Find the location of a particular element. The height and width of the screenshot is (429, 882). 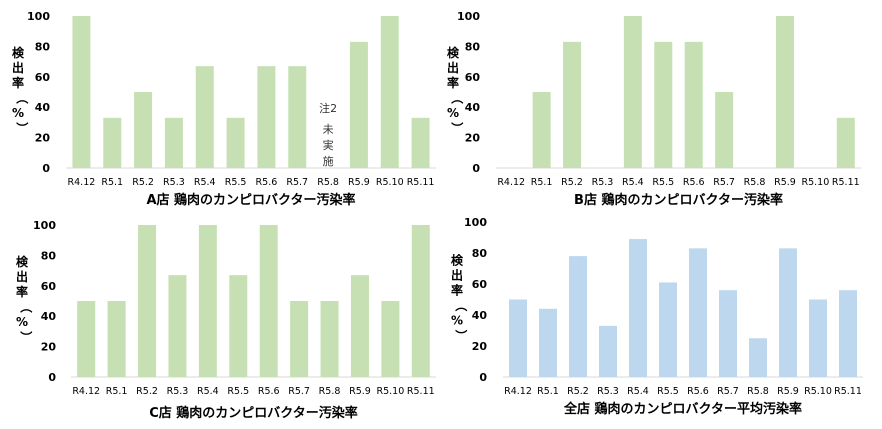

annotation-text: 未 is located at coordinates (328, 129).